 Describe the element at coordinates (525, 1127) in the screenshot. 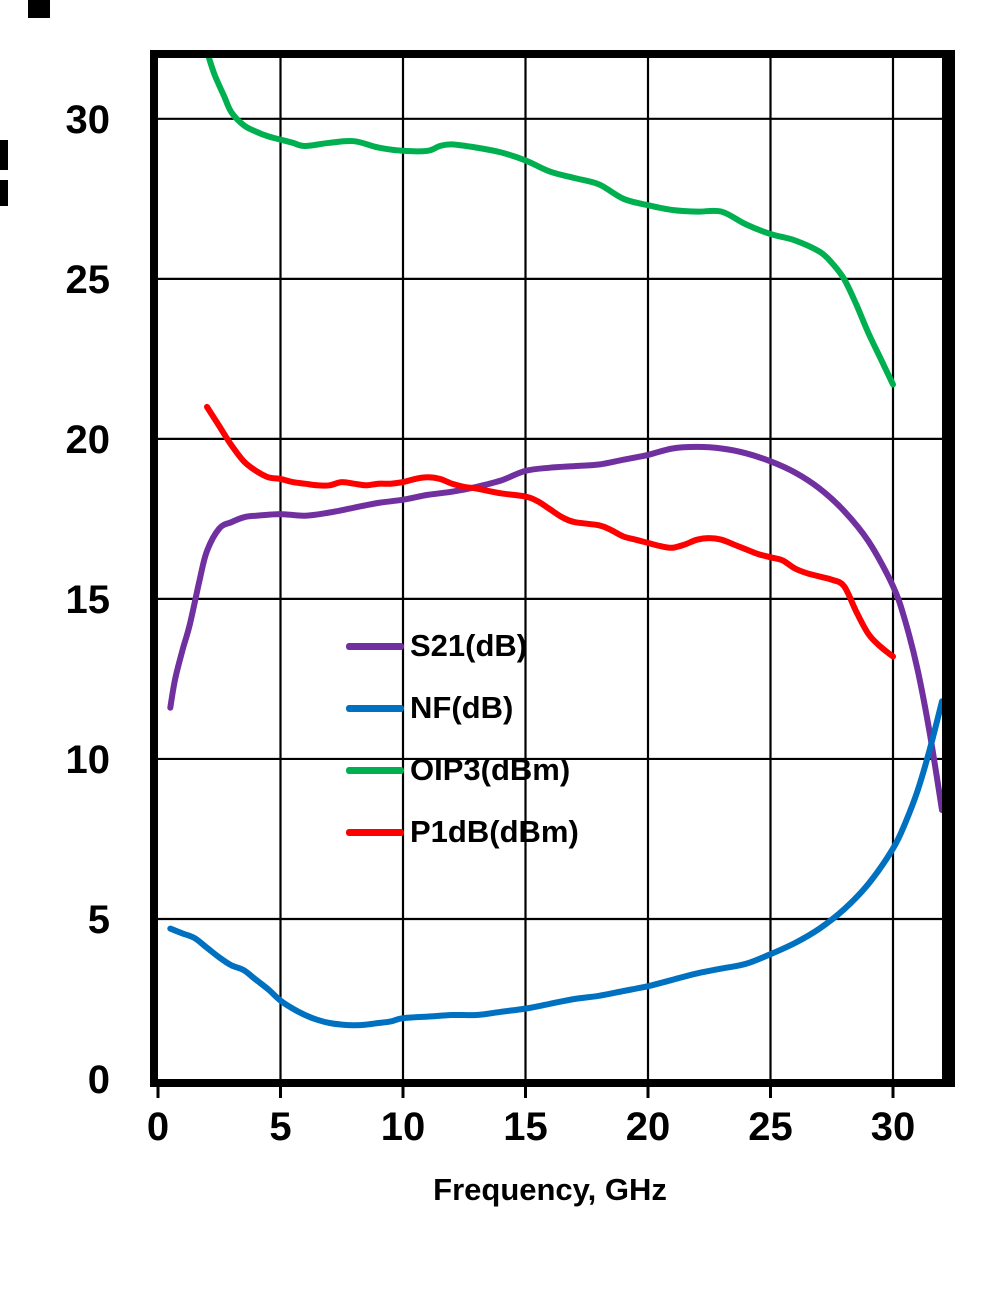

I see `x-tick-label: 15` at that location.